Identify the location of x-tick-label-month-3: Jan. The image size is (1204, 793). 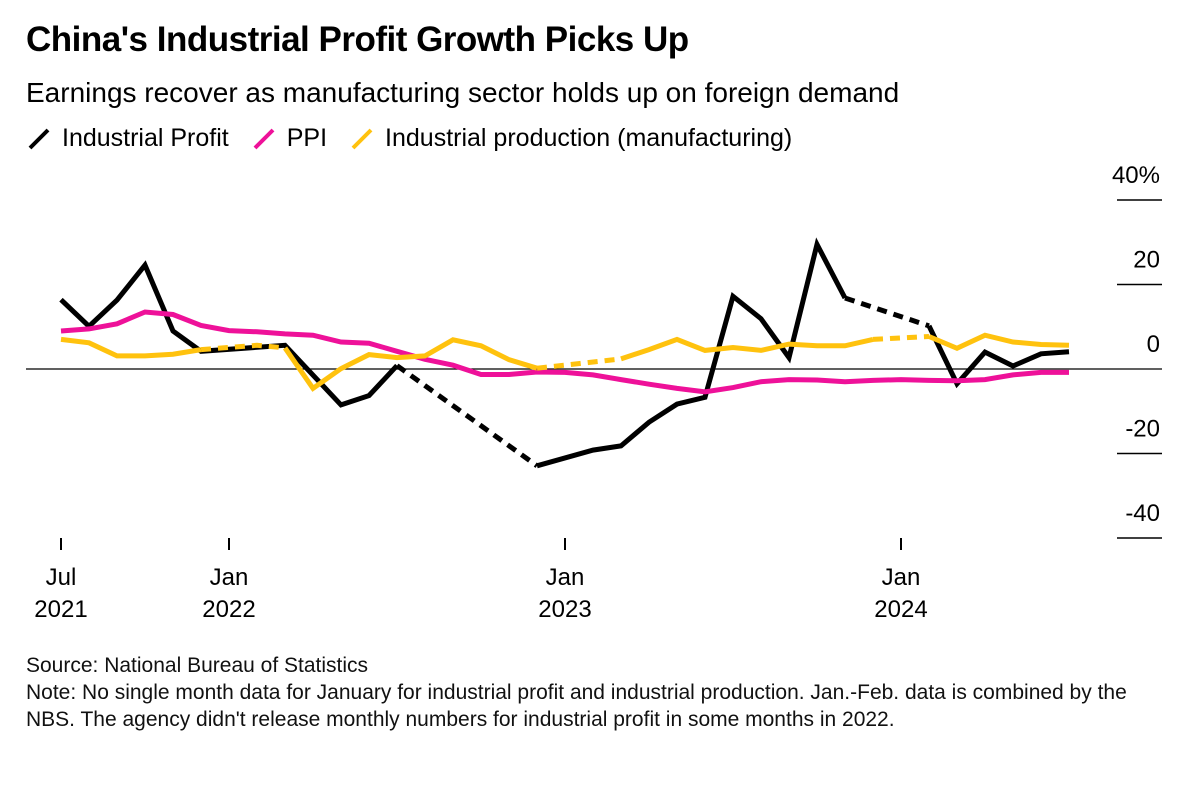
(901, 577).